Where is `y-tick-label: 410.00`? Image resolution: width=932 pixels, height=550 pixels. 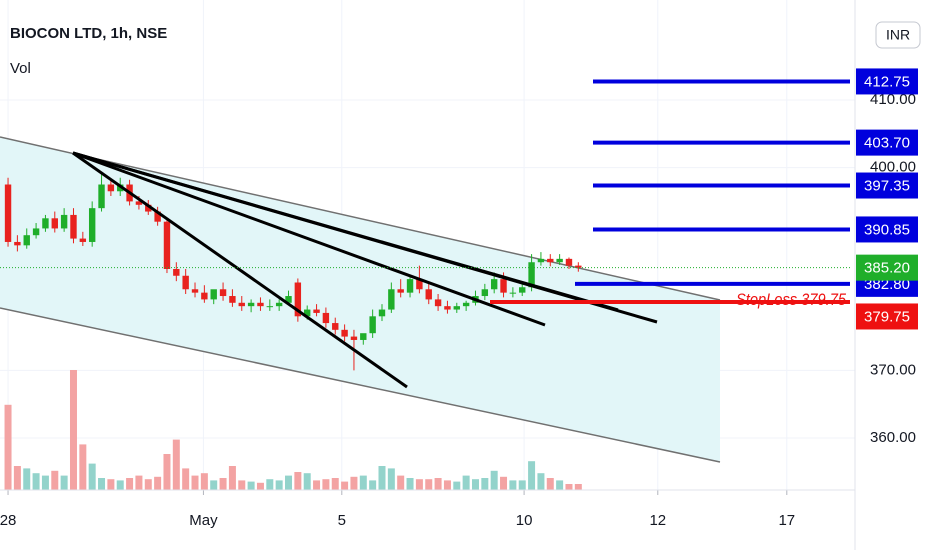 y-tick-label: 410.00 is located at coordinates (893, 99).